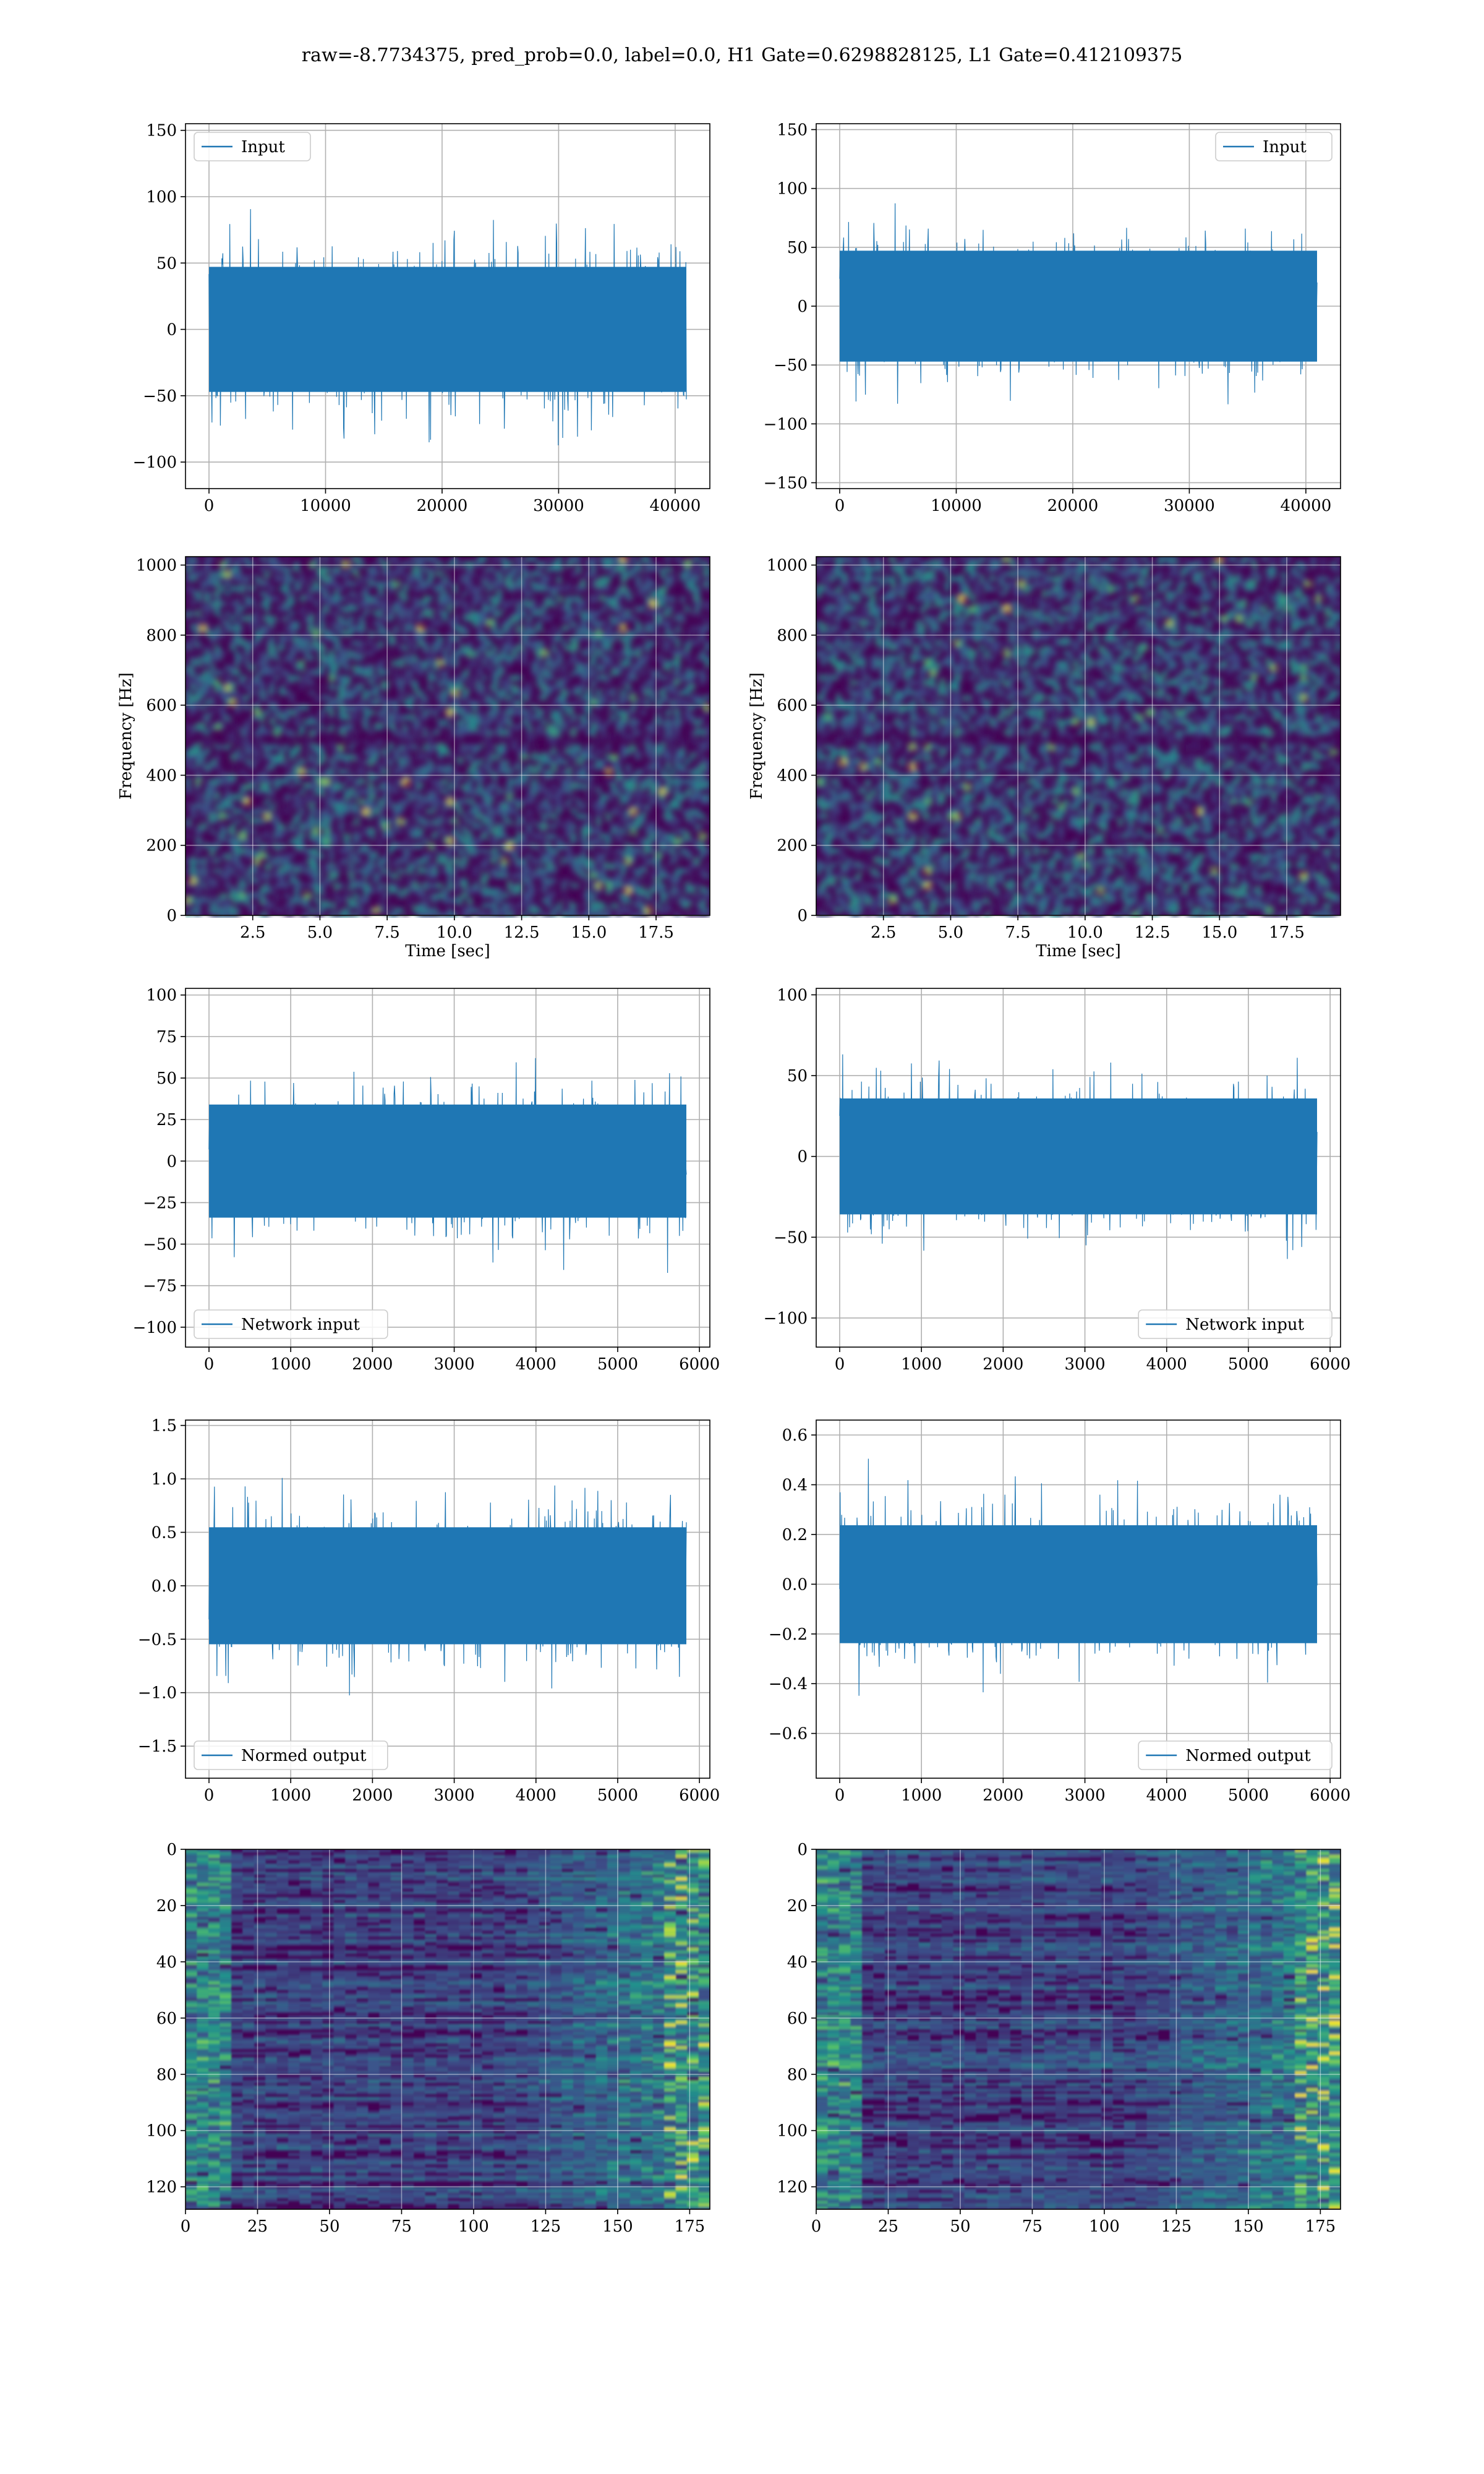 The height and width of the screenshot is (2474, 1484). Describe the element at coordinates (160, 396) in the screenshot. I see `input-h1-ytick-label: −50` at that location.